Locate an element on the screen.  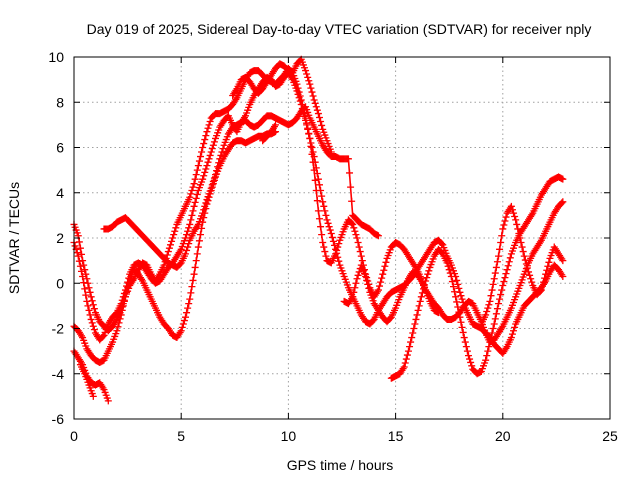
y-tick-label: -6 is located at coordinates (58, 419).